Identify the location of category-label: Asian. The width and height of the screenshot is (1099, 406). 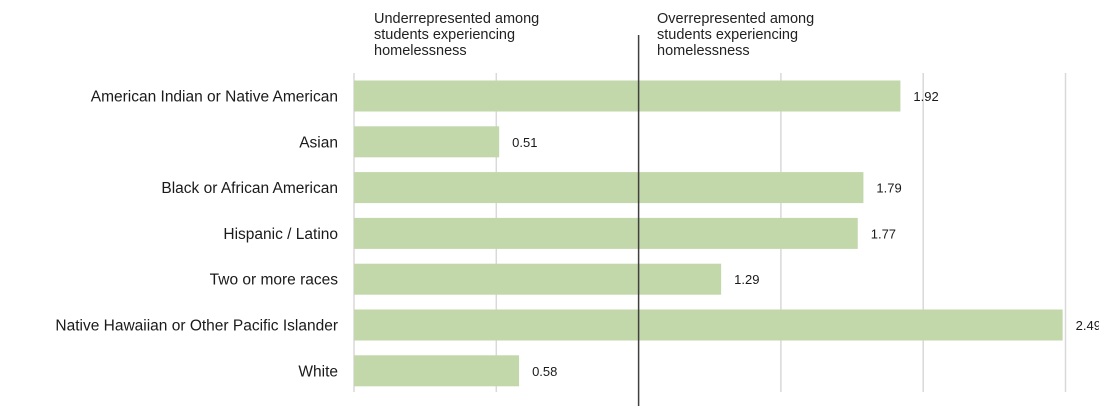
(318, 142).